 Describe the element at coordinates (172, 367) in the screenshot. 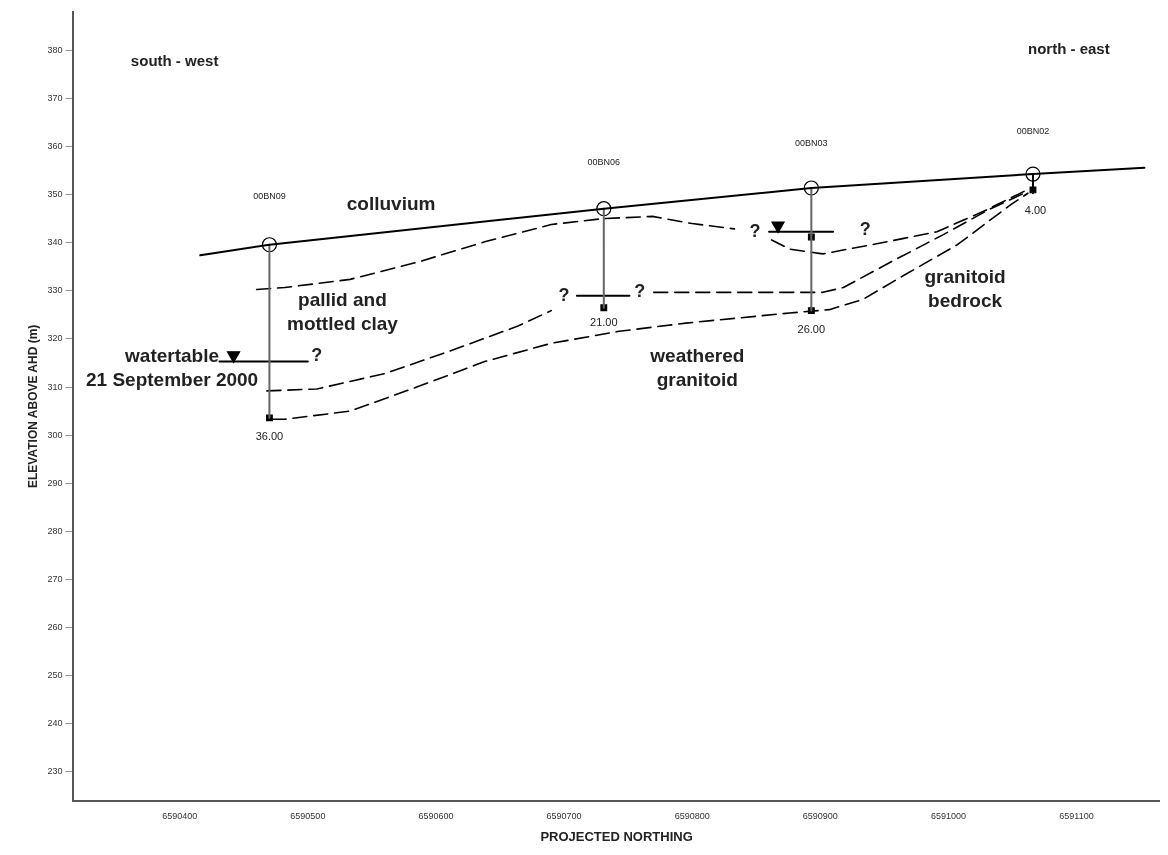

I see `annotation: watertable 21 September 2000` at that location.